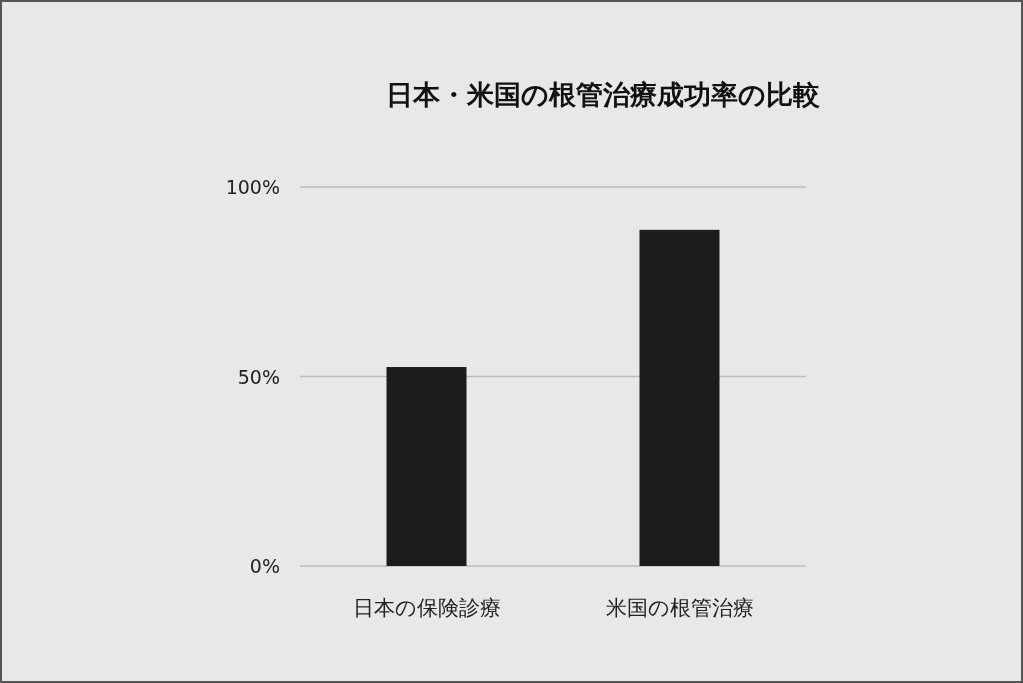 The height and width of the screenshot is (683, 1023). What do you see at coordinates (426, 608) in the screenshot?
I see `xtick: 日本の保険診療` at bounding box center [426, 608].